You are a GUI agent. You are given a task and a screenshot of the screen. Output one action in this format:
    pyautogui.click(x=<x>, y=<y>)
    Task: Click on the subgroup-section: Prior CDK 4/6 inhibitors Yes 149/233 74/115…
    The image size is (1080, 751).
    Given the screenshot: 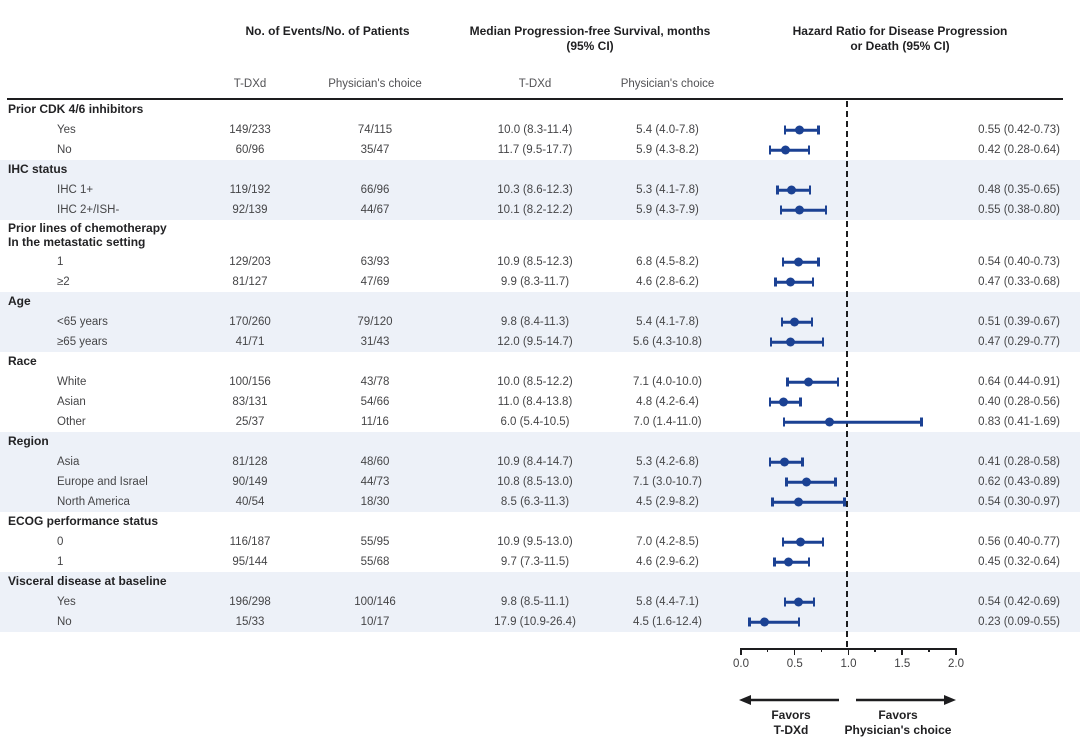 What is the action you would take?
    pyautogui.click(x=540, y=130)
    